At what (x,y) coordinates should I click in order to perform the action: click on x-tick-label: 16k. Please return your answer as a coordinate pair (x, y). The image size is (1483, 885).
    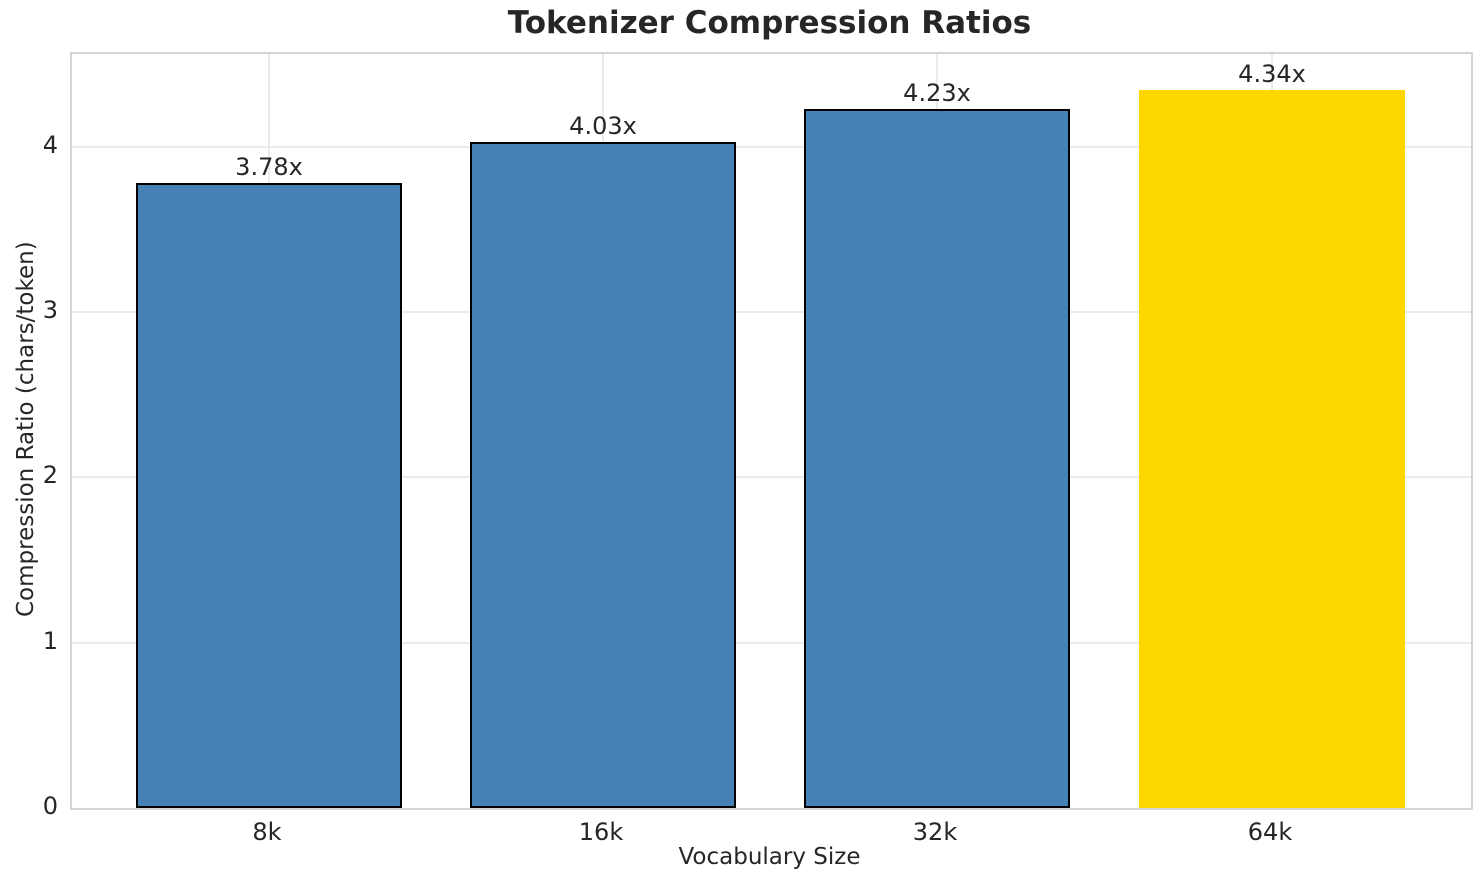
    Looking at the image, I should click on (601, 832).